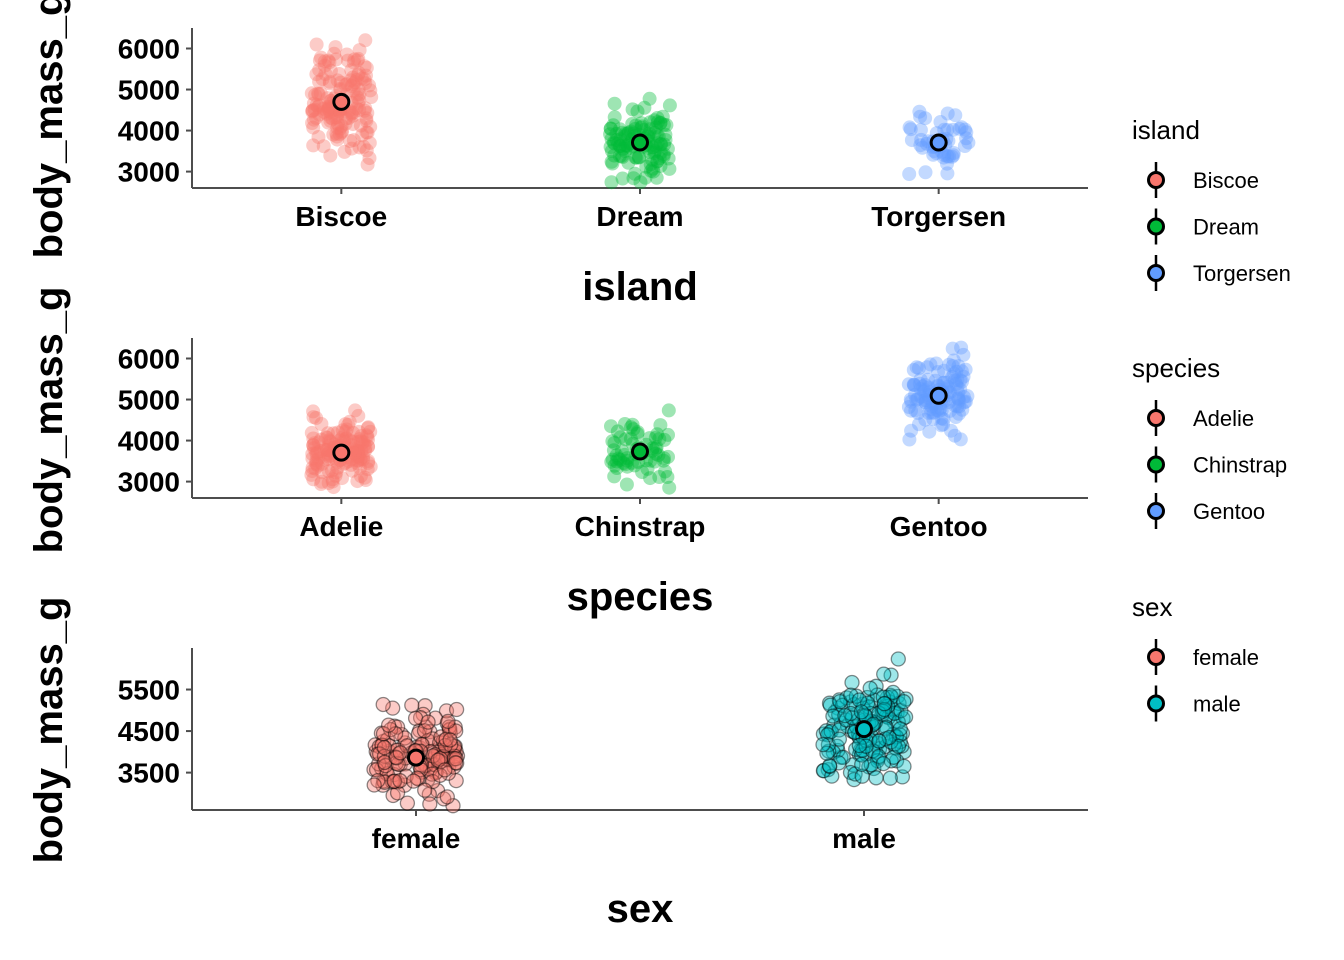 The width and height of the screenshot is (1344, 960). Describe the element at coordinates (1195, 657) in the screenshot. I see `legend-sex: sex female male` at that location.